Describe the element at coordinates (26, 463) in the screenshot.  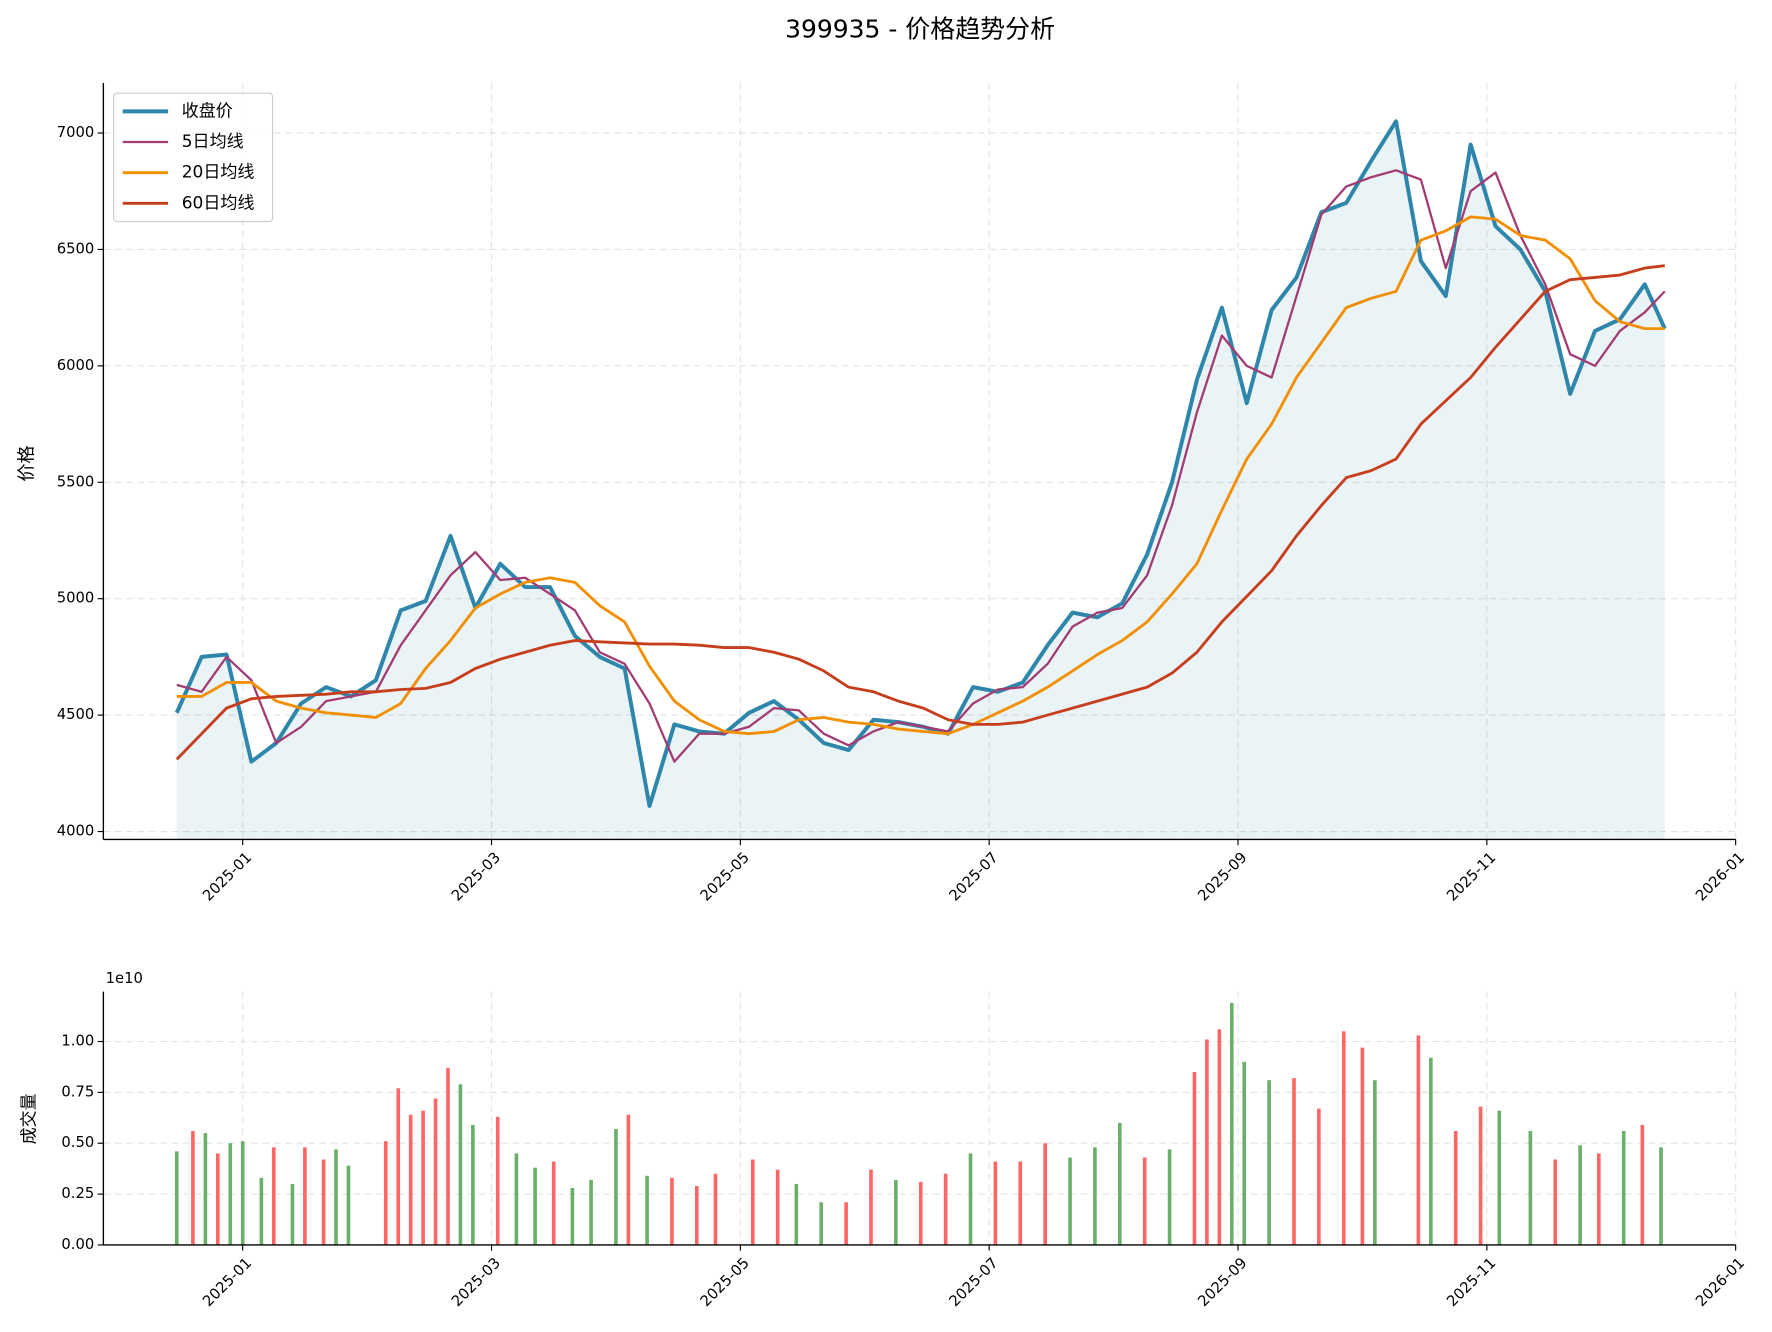
I see `y-axis-label: 价格` at that location.